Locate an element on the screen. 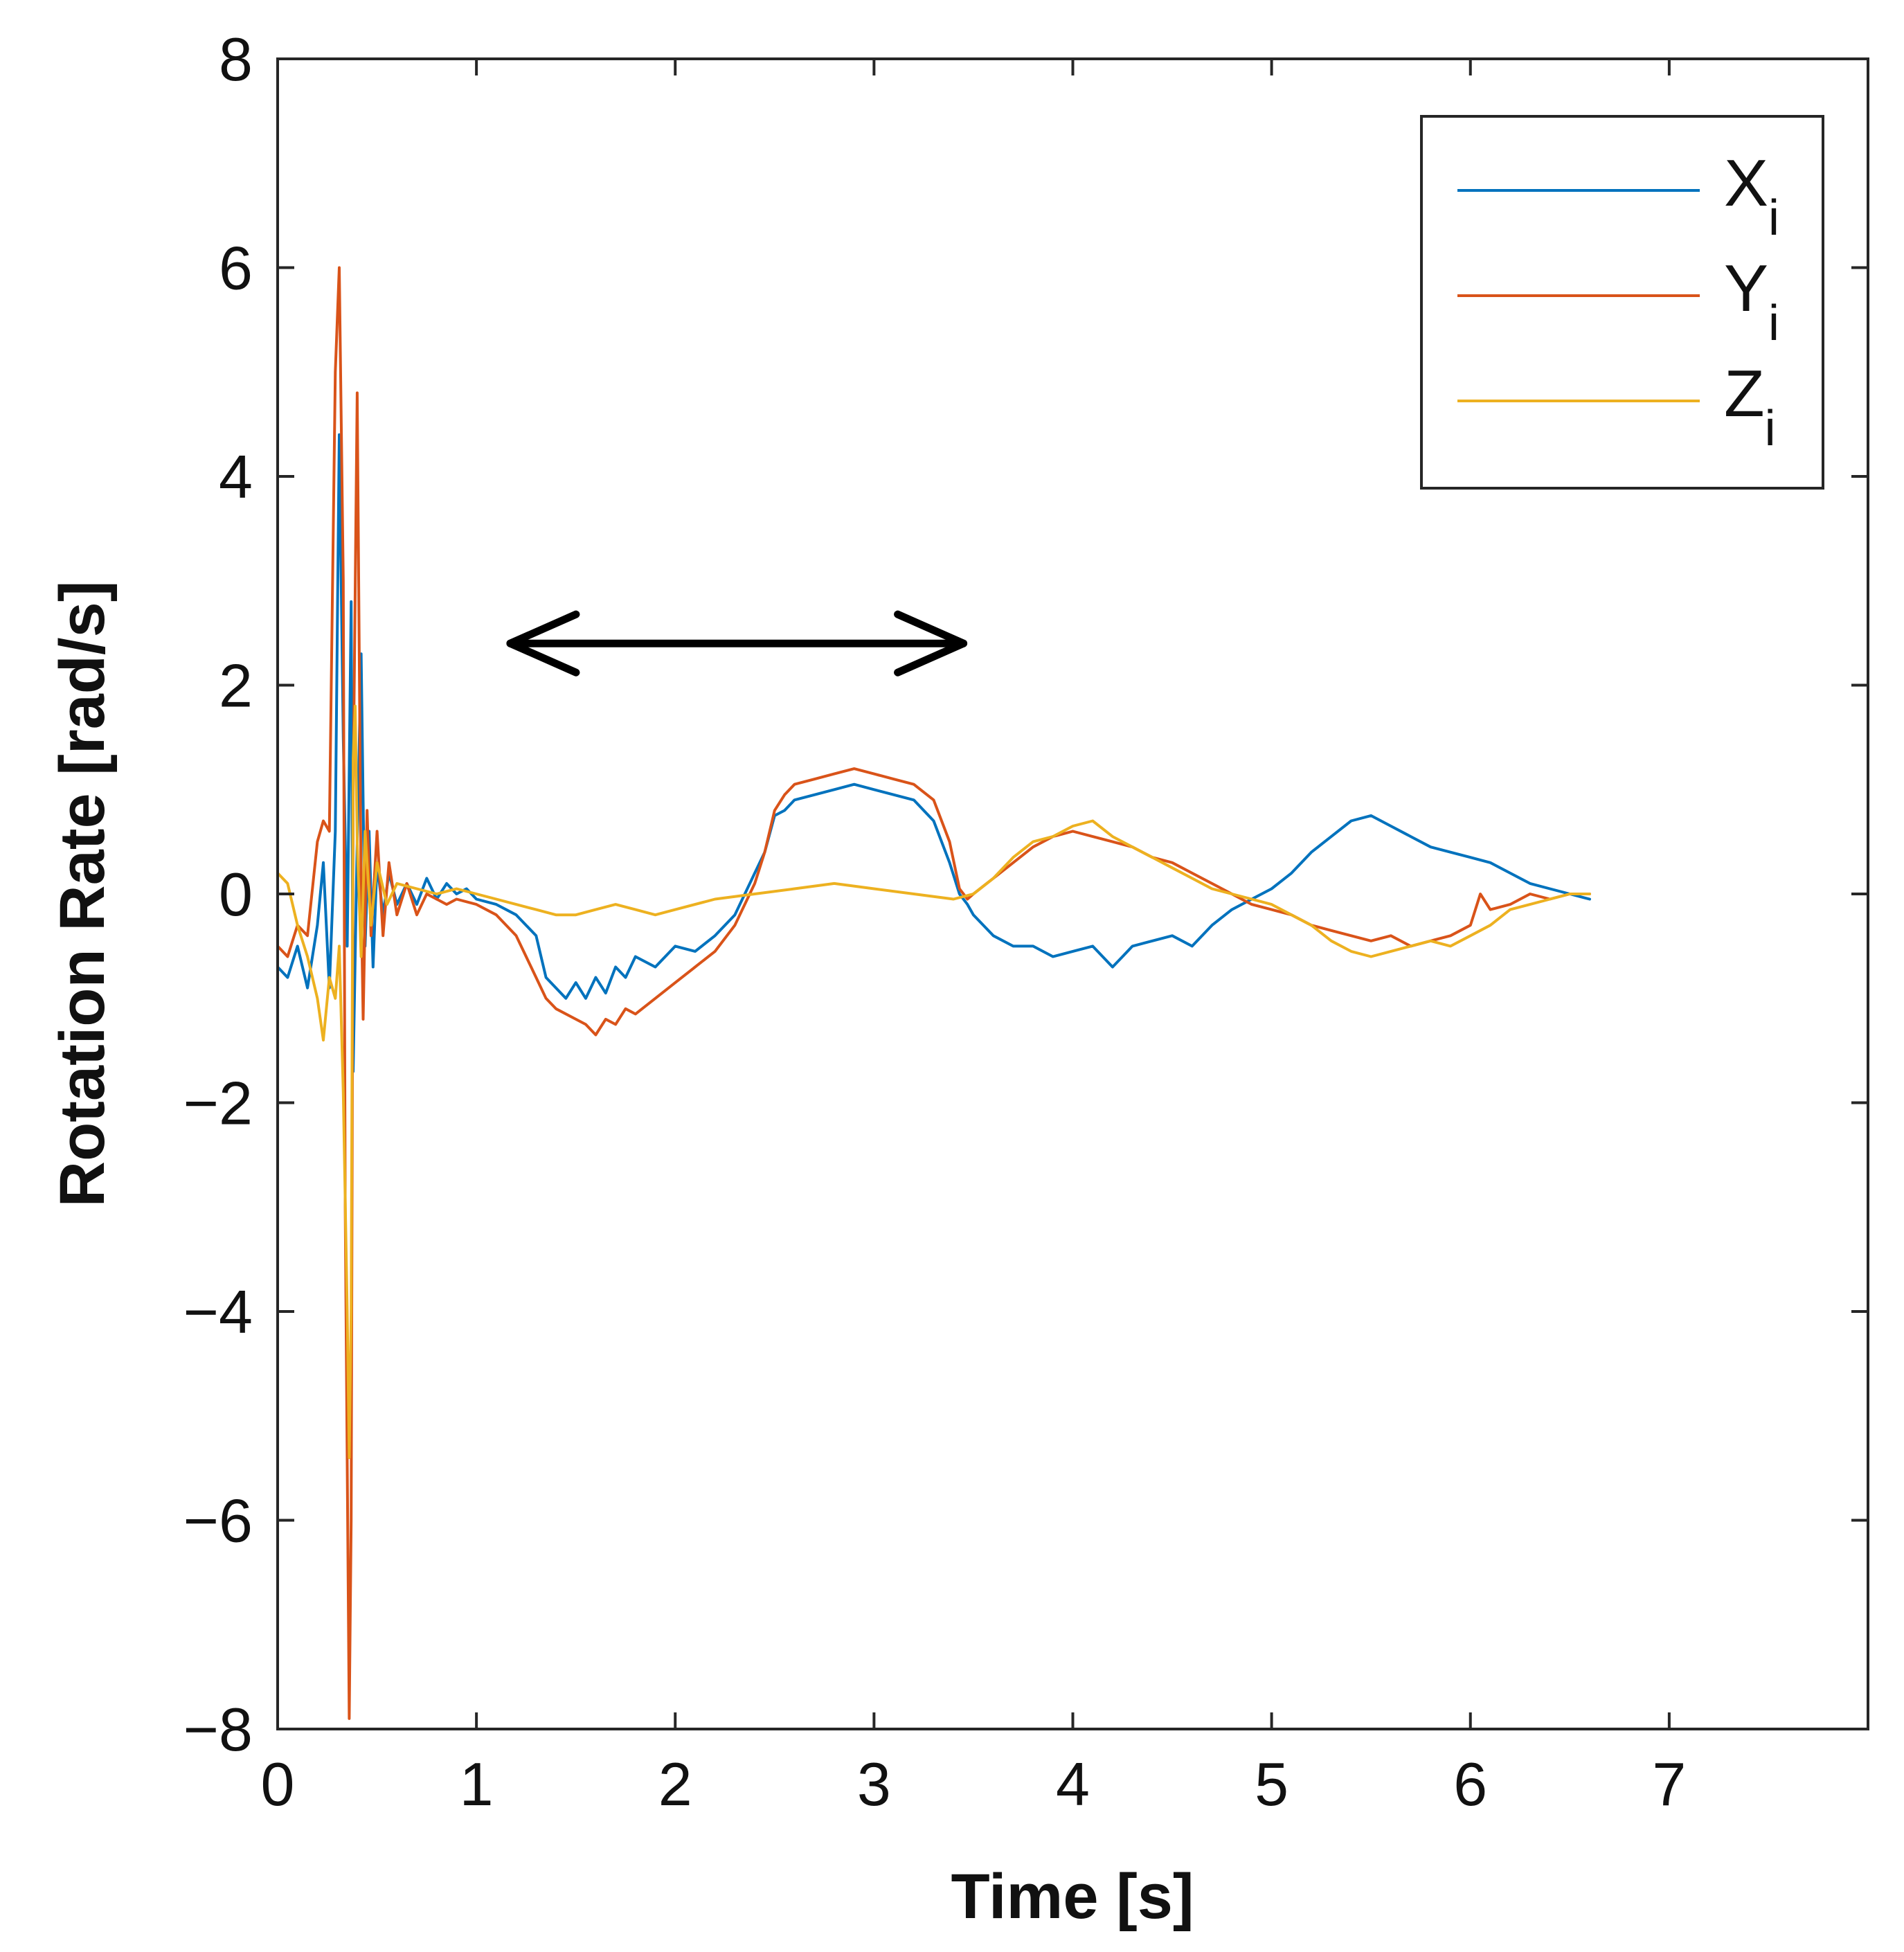 This screenshot has width=1904, height=1952. y-axis-title: Rotation Rate [rad/s] is located at coordinates (82, 895).